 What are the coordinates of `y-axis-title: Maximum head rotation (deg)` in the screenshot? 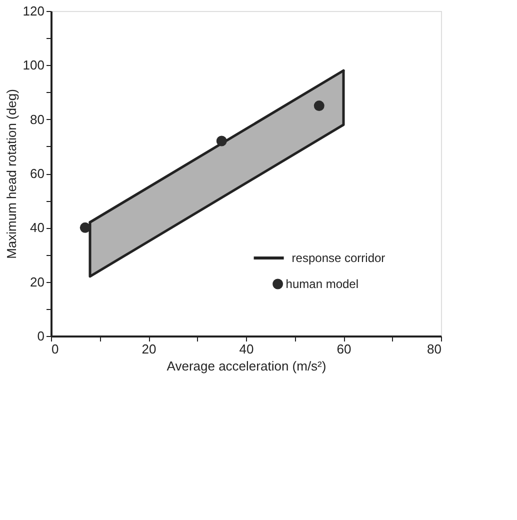 It's located at (11, 174).